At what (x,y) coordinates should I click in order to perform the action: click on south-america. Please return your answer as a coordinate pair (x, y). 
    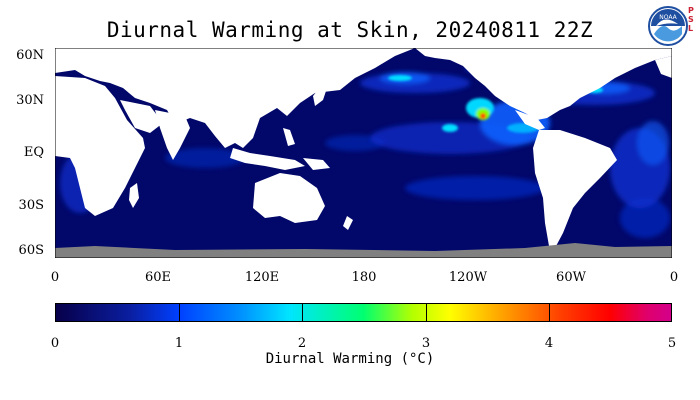
    Looking at the image, I should click on (575, 189).